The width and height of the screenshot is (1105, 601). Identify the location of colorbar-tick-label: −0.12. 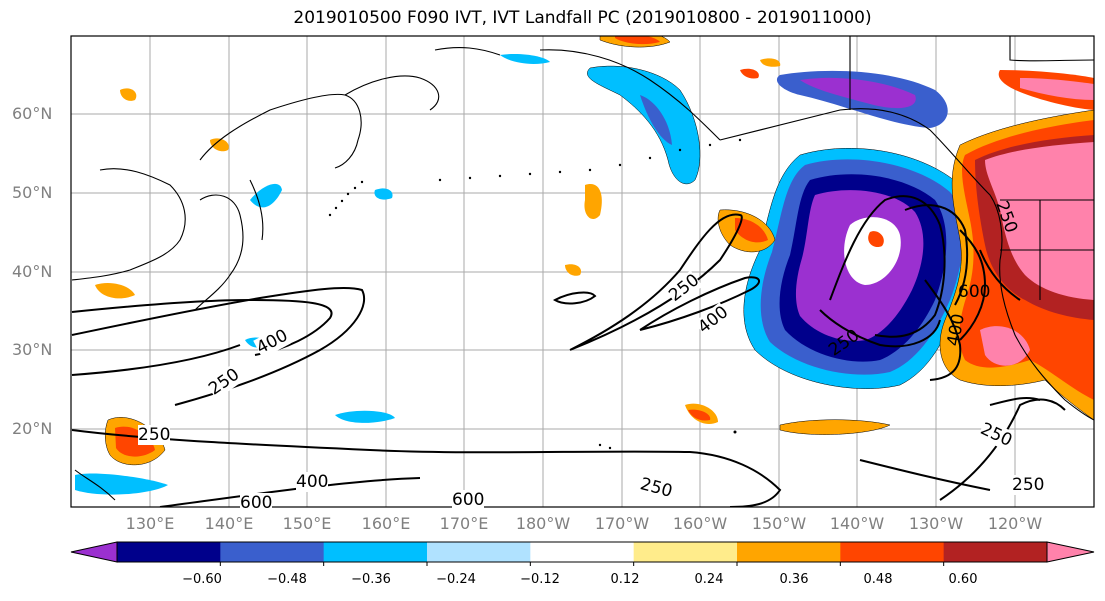
(540, 579).